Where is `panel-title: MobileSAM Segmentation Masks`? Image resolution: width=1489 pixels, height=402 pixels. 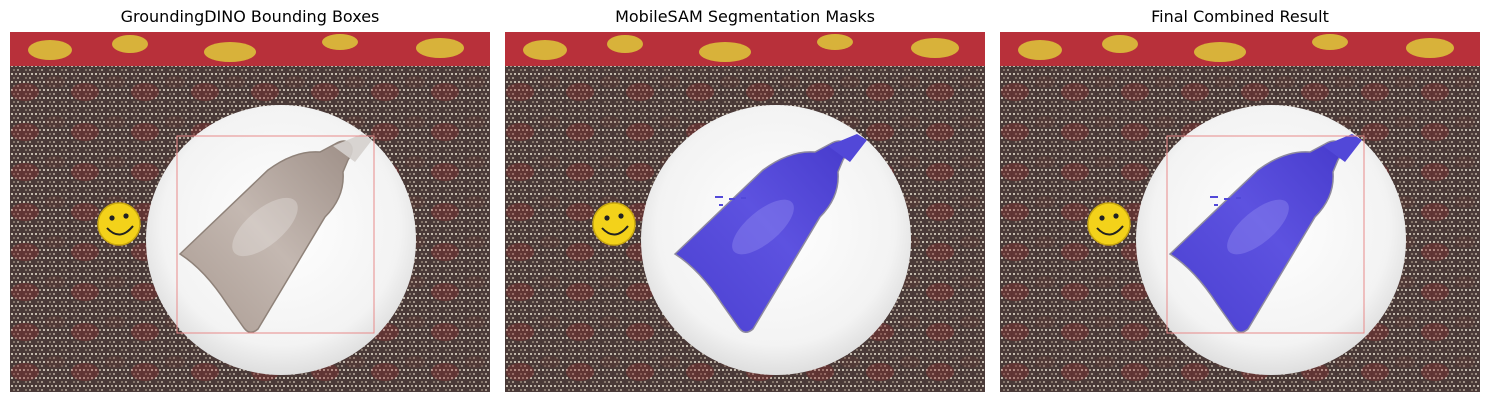
panel-title: MobileSAM Segmentation Masks is located at coordinates (745, 16).